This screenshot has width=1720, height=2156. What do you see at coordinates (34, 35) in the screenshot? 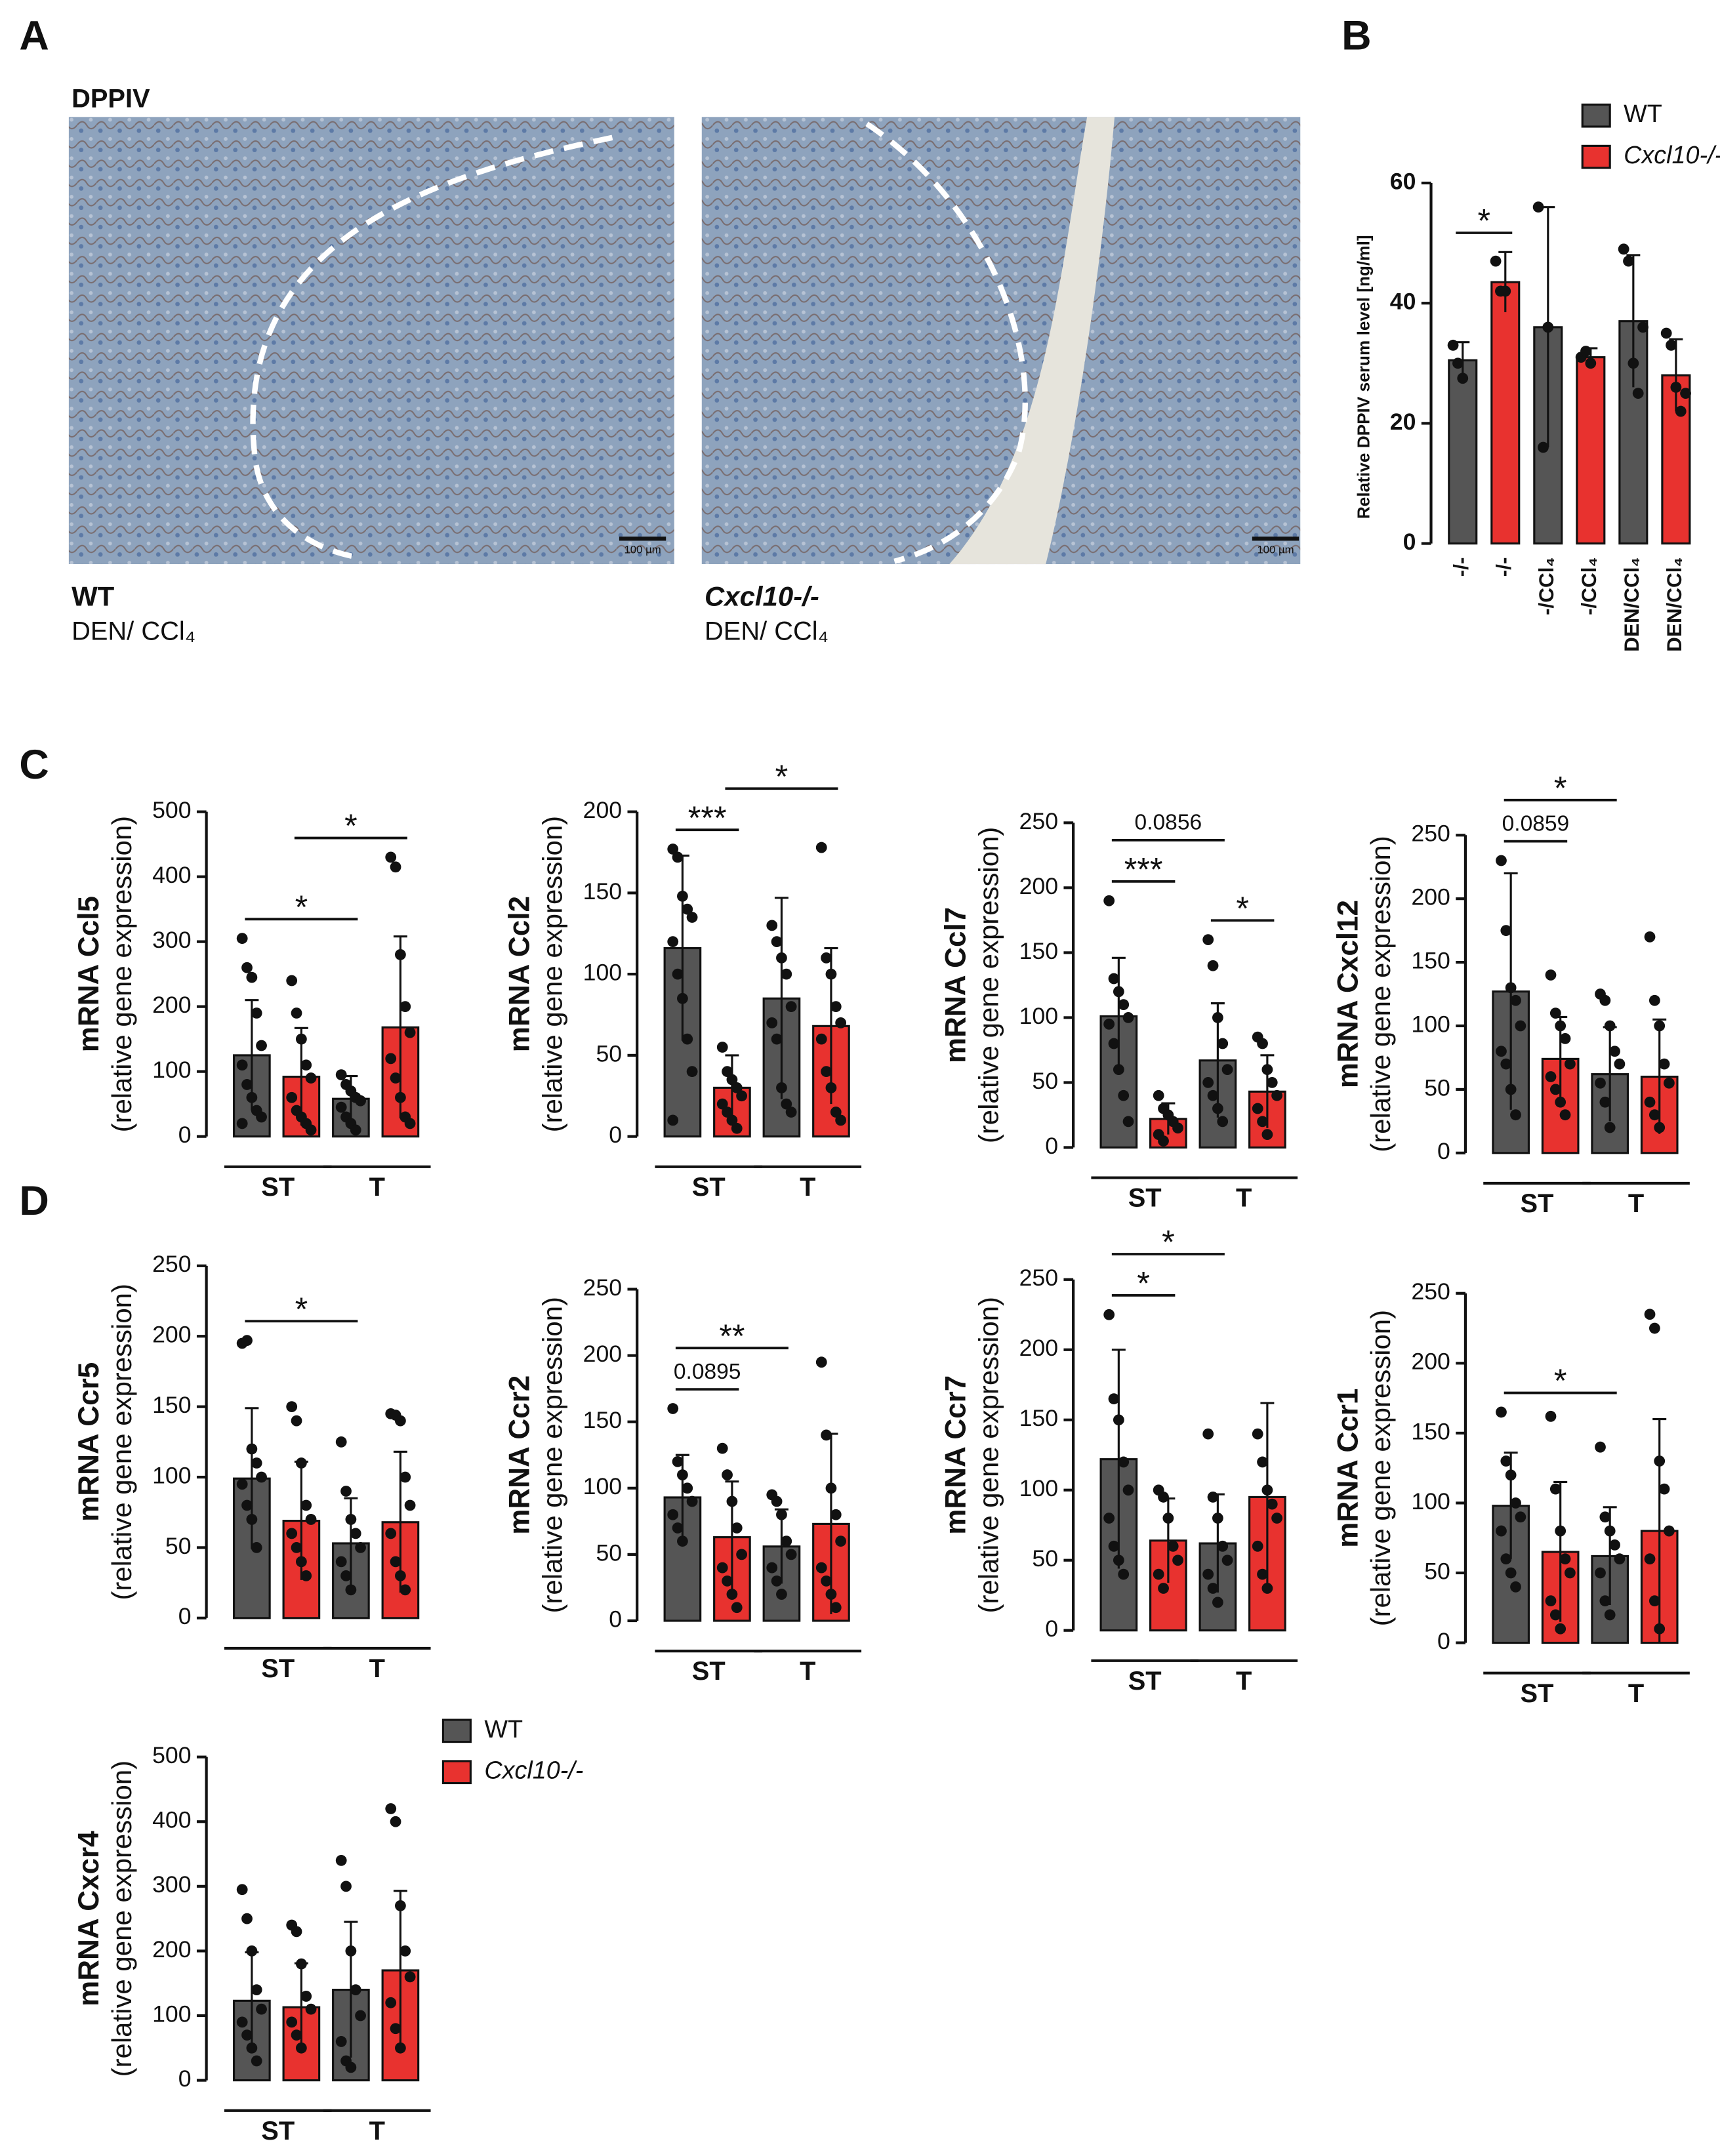
I see `panel-label: A` at bounding box center [34, 35].